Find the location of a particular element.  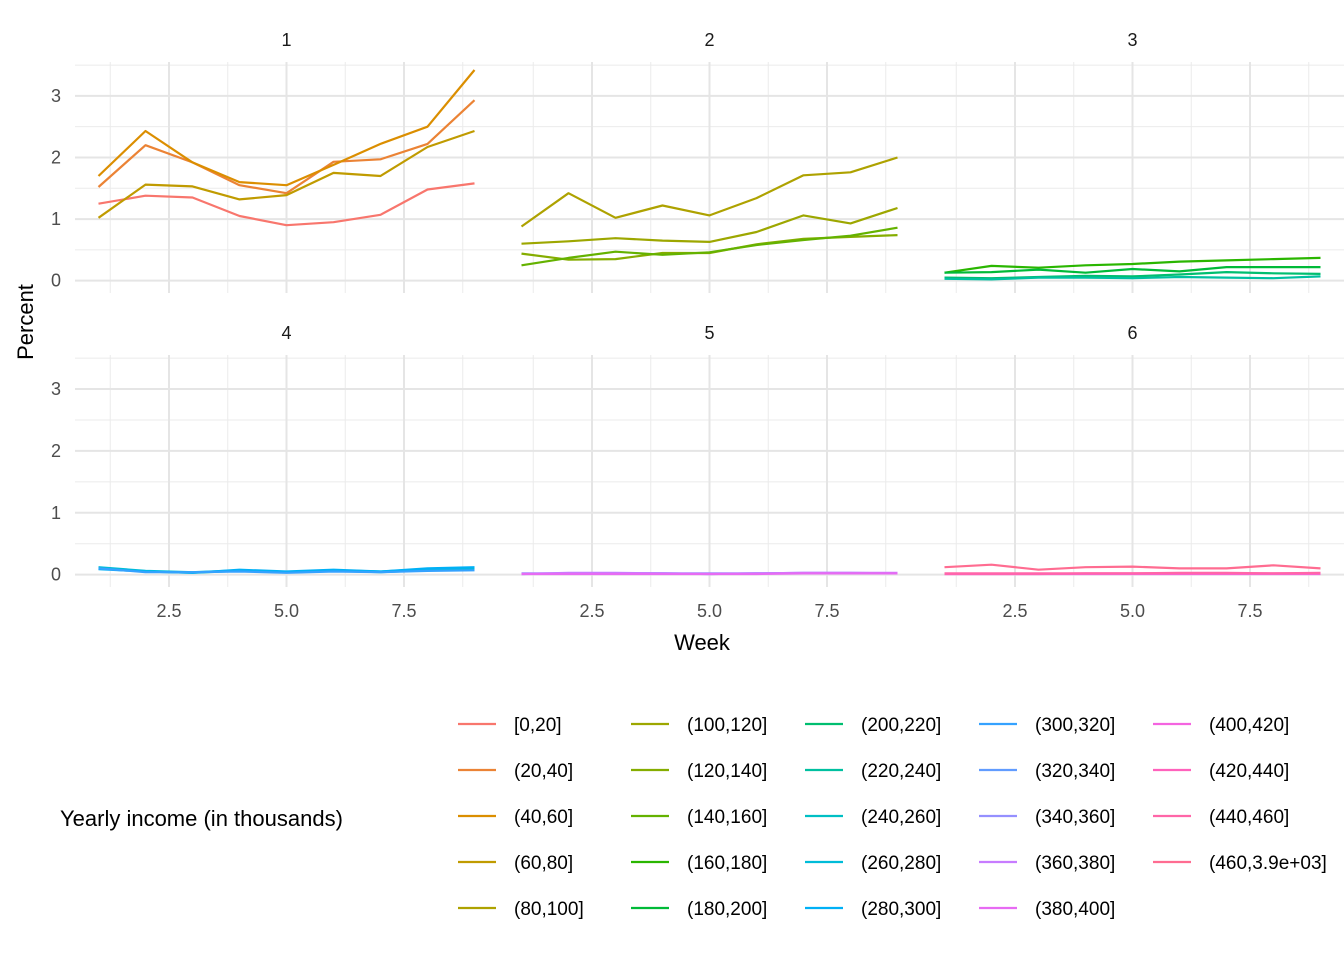

legend-item: (400,420] is located at coordinates (1221, 725).